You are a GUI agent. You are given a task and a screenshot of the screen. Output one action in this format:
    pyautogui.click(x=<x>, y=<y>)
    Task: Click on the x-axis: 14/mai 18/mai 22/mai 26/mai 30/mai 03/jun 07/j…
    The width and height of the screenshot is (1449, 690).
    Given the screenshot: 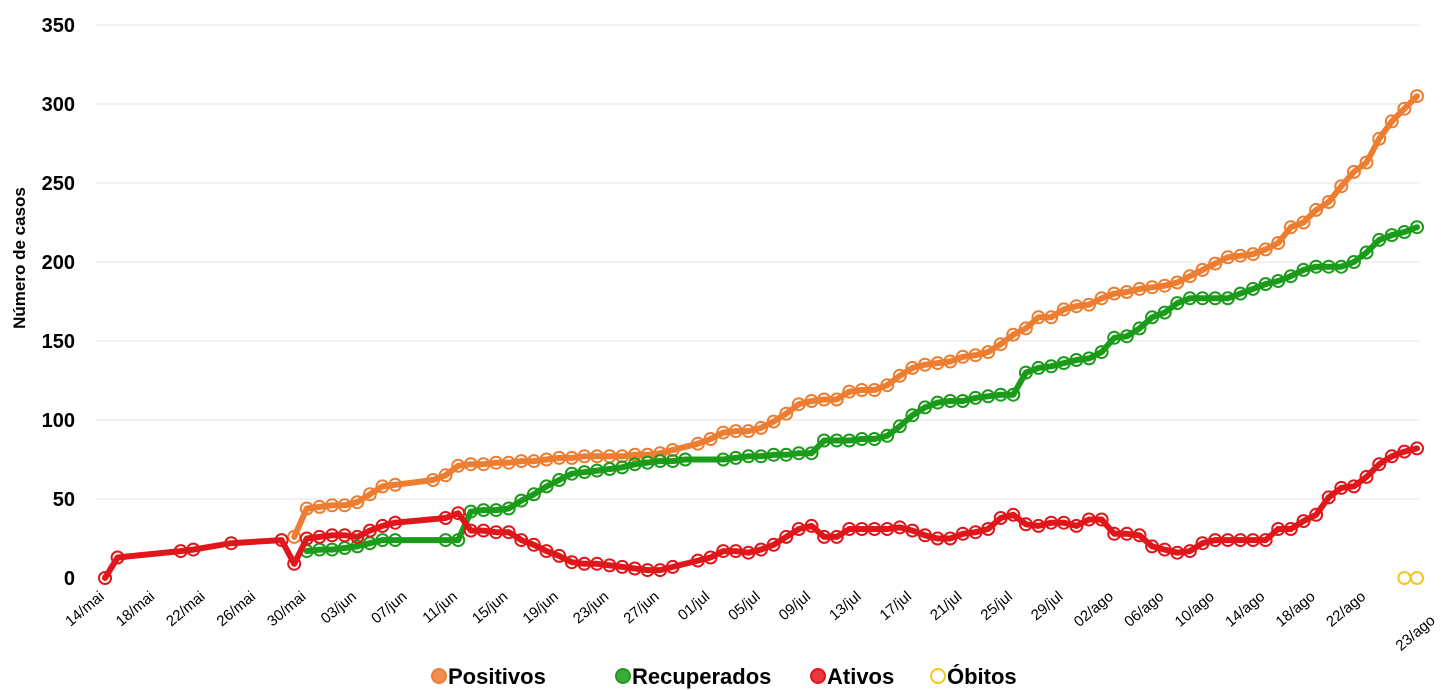 What is the action you would take?
    pyautogui.click(x=750, y=621)
    